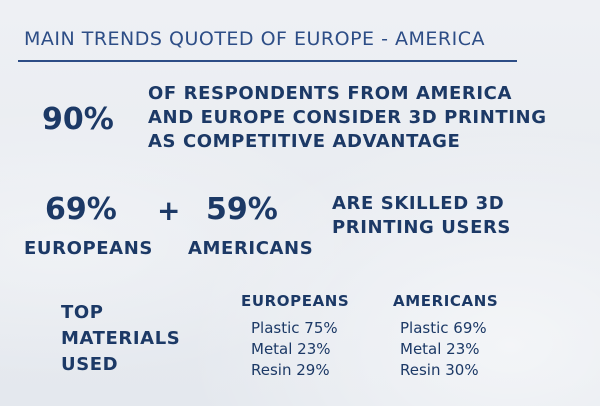 The width and height of the screenshot is (600, 406). What do you see at coordinates (267, 61) in the screenshot?
I see `title-underline` at bounding box center [267, 61].